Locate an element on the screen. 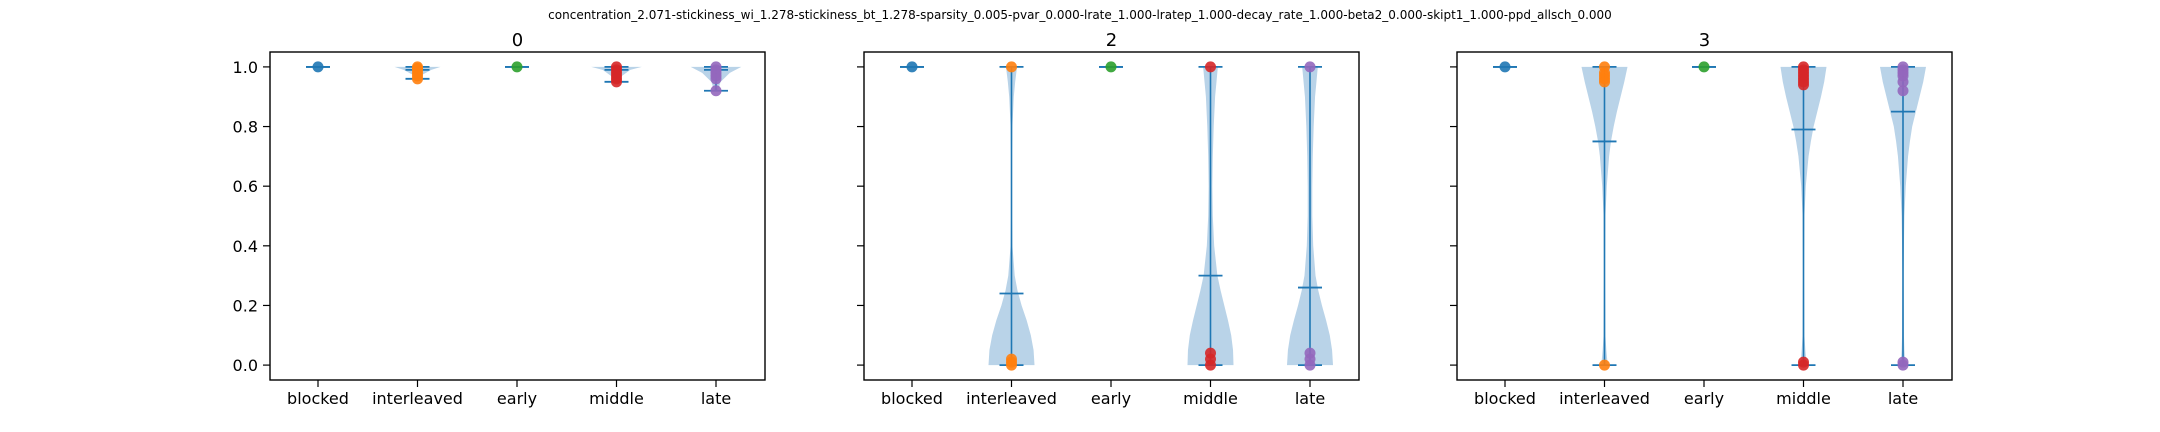  ytick-label: 0.0 is located at coordinates (245, 365).